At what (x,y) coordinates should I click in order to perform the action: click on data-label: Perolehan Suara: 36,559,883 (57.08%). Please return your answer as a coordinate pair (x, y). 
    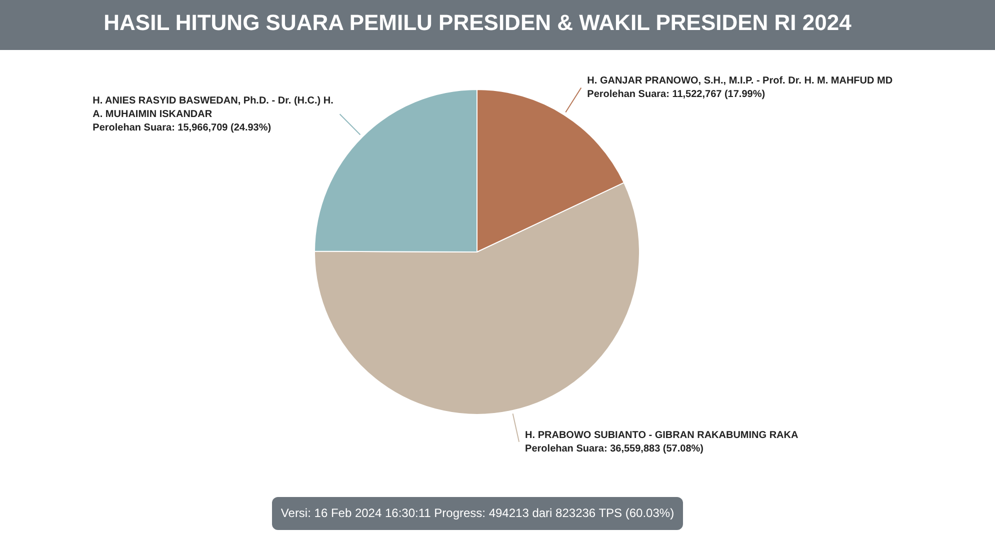
    Looking at the image, I should click on (614, 448).